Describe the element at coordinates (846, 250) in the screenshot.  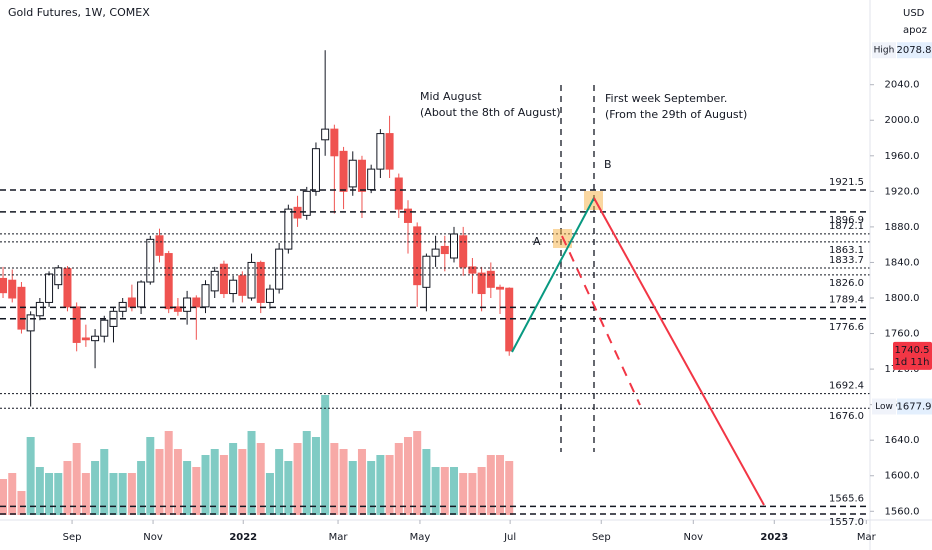
I see `level-label: 1863.1` at that location.